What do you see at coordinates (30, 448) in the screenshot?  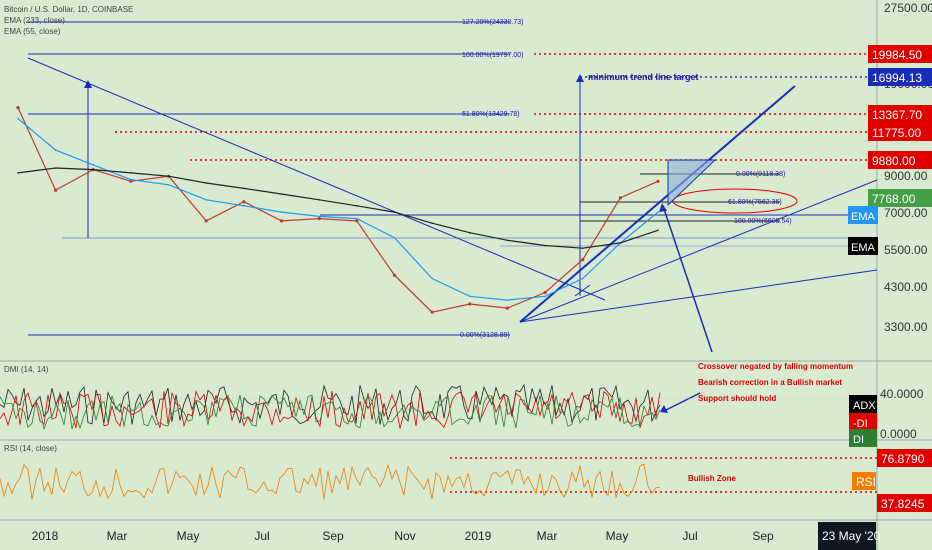 I see `rsi-legend: RSI (14, close)` at bounding box center [30, 448].